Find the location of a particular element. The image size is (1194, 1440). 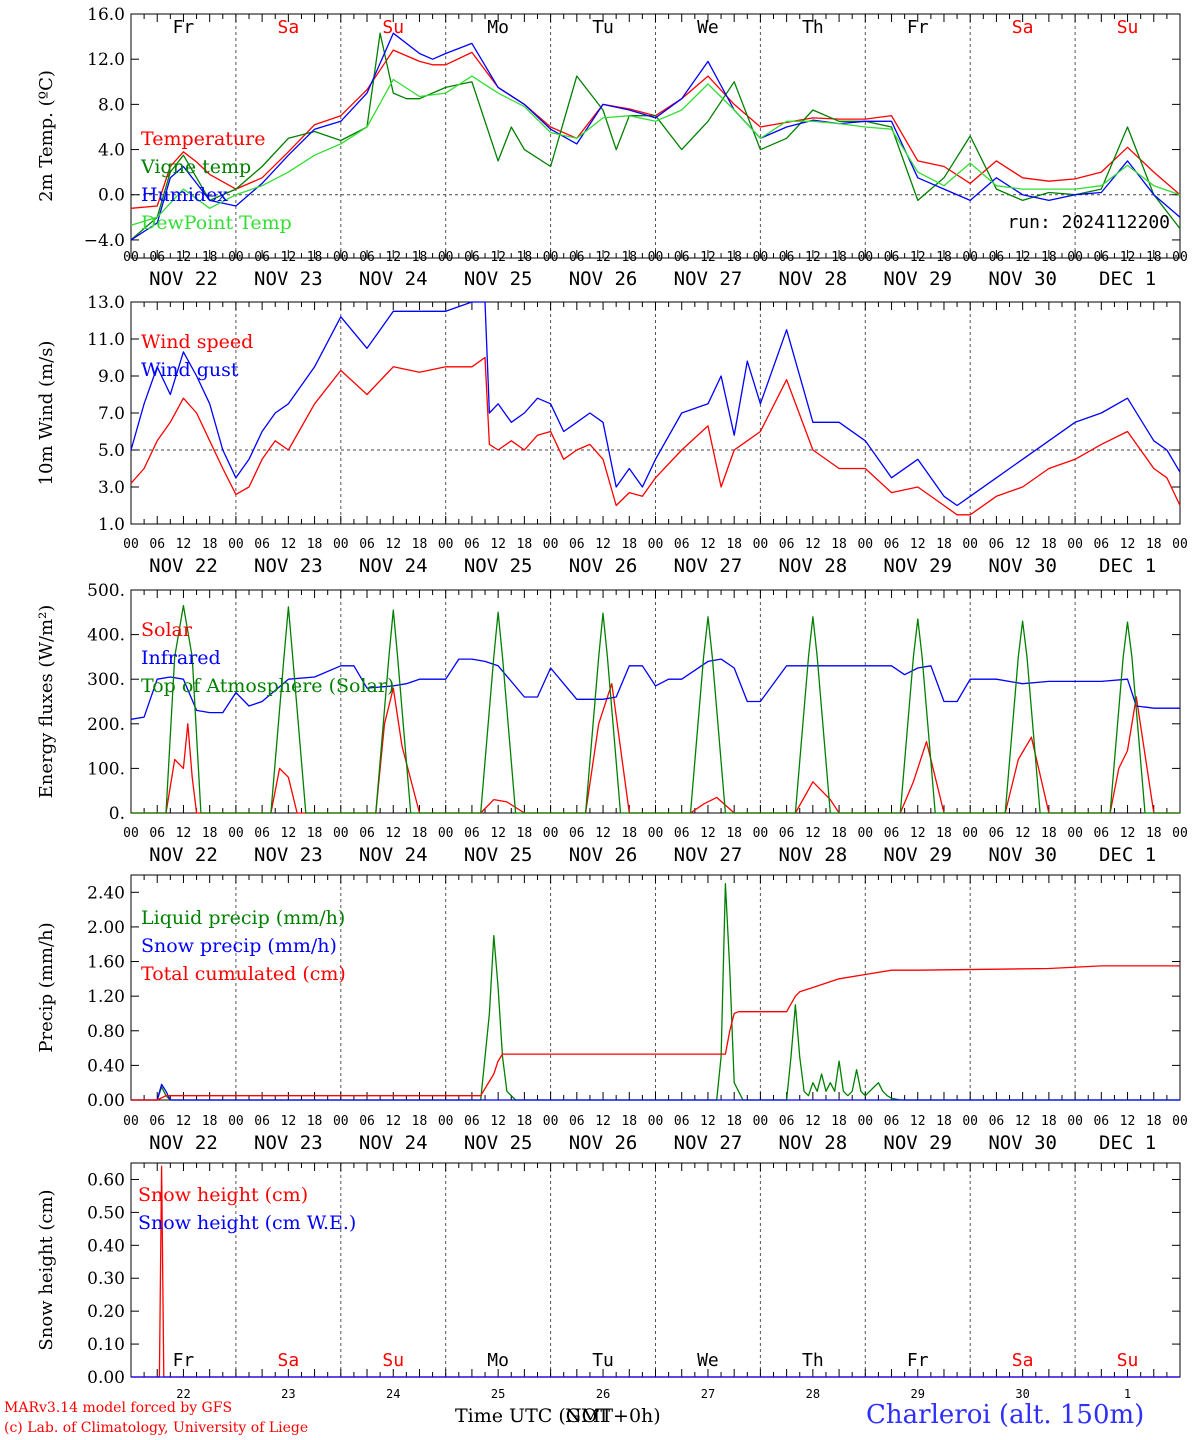

weekday-label: Fr is located at coordinates (918, 27).